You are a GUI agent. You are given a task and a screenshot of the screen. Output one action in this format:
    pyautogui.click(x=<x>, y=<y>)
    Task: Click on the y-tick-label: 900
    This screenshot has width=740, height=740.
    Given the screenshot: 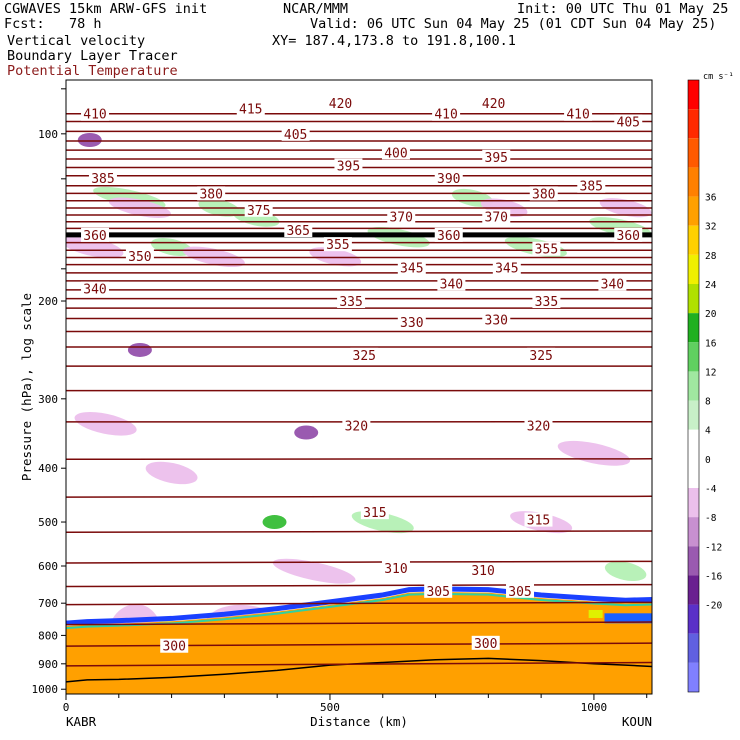 What is the action you would take?
    pyautogui.click(x=48, y=664)
    